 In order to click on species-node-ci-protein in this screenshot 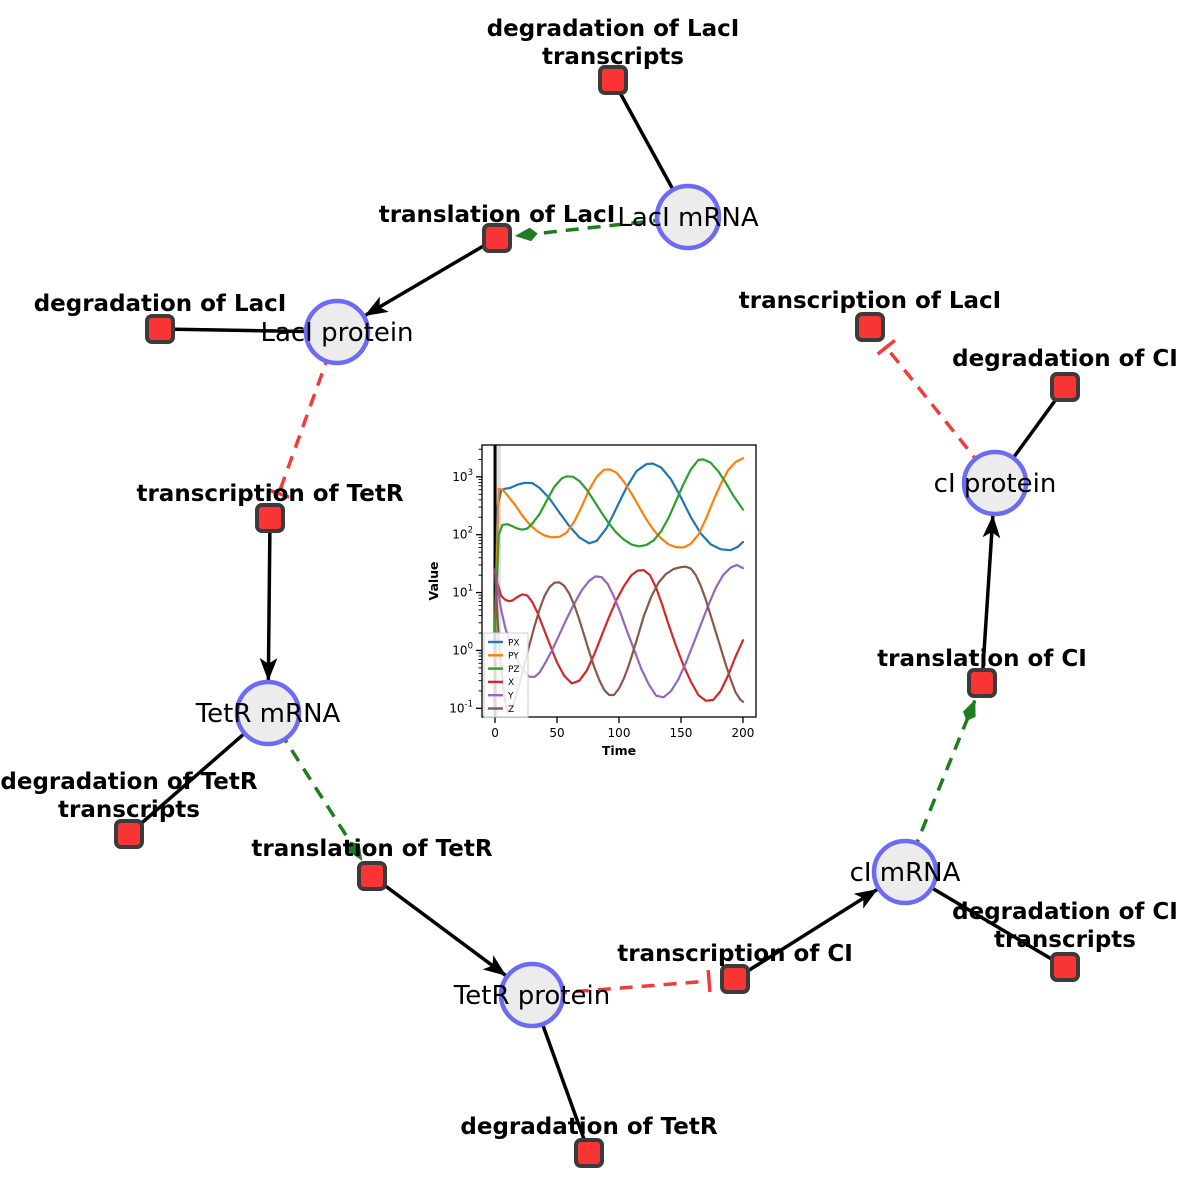, I will do `click(995, 483)`.